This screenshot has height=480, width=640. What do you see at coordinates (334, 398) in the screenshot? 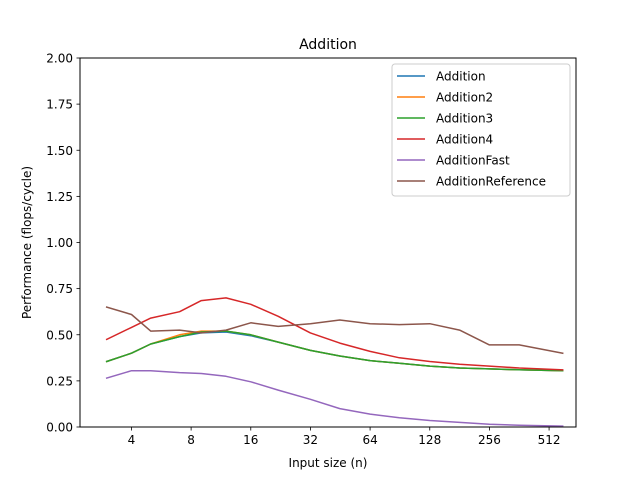
I see `series-line-additionfast` at bounding box center [334, 398].